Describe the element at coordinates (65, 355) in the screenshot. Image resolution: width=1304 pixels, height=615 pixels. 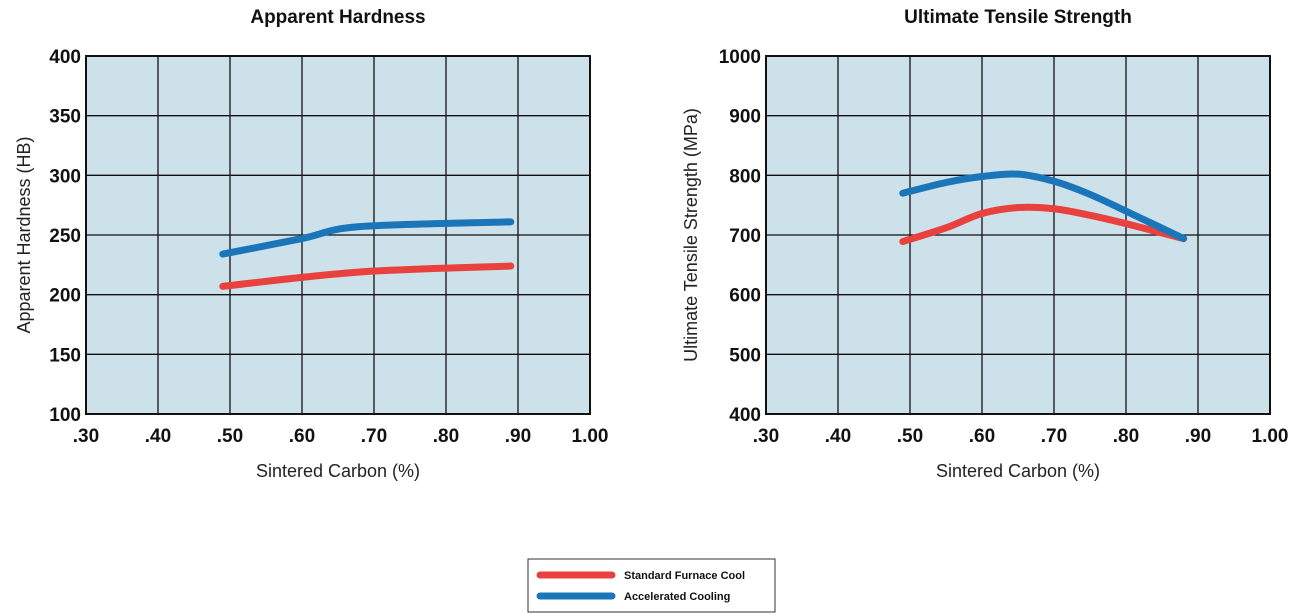
I see `y-tick-label: 150` at that location.